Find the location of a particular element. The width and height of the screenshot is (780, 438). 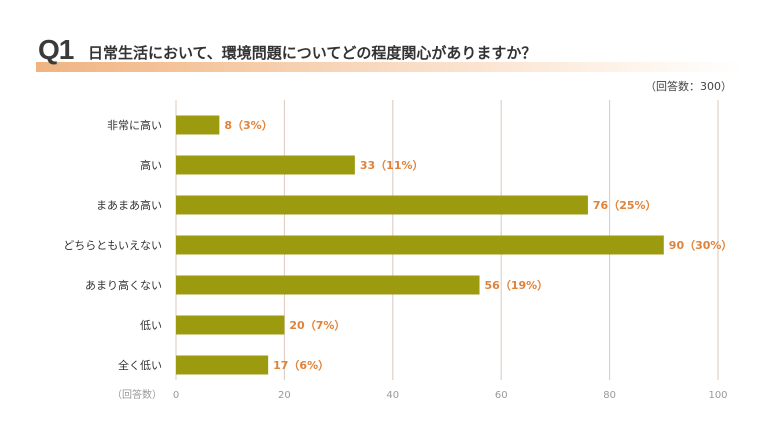

question-number: Q1 is located at coordinates (56, 49).